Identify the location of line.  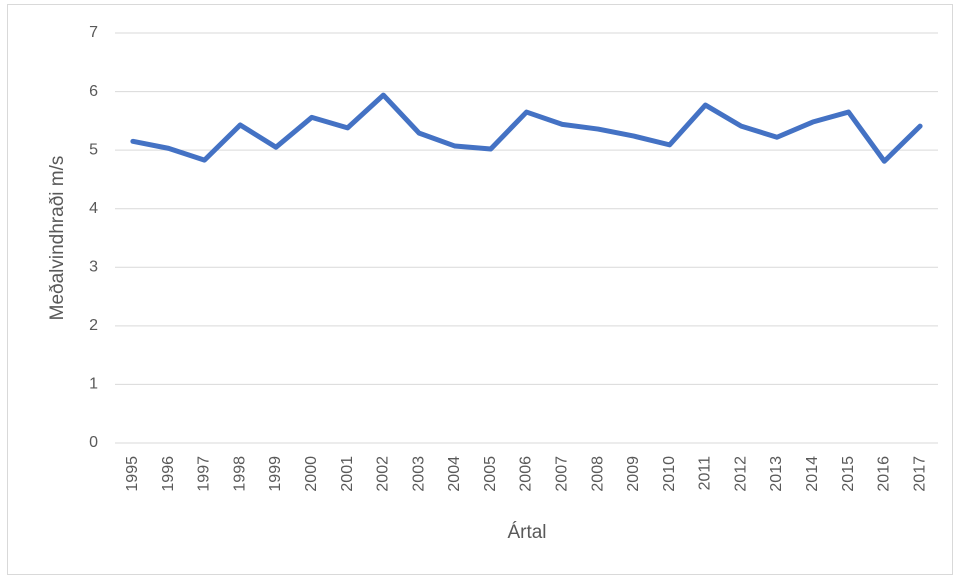
(526, 128).